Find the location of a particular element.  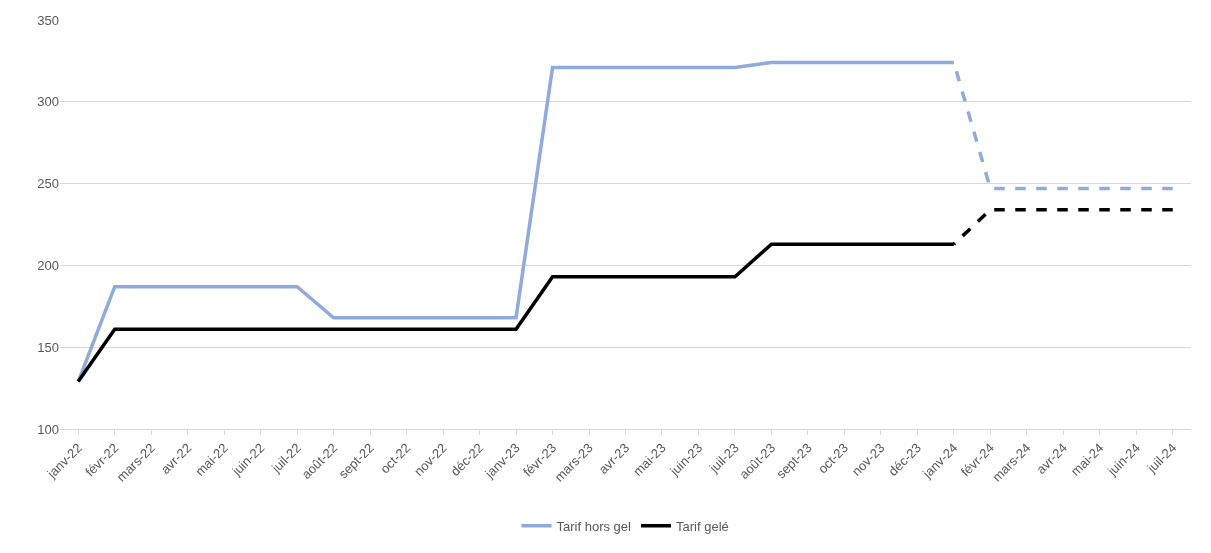

y-tick-label: 150 is located at coordinates (48, 347).